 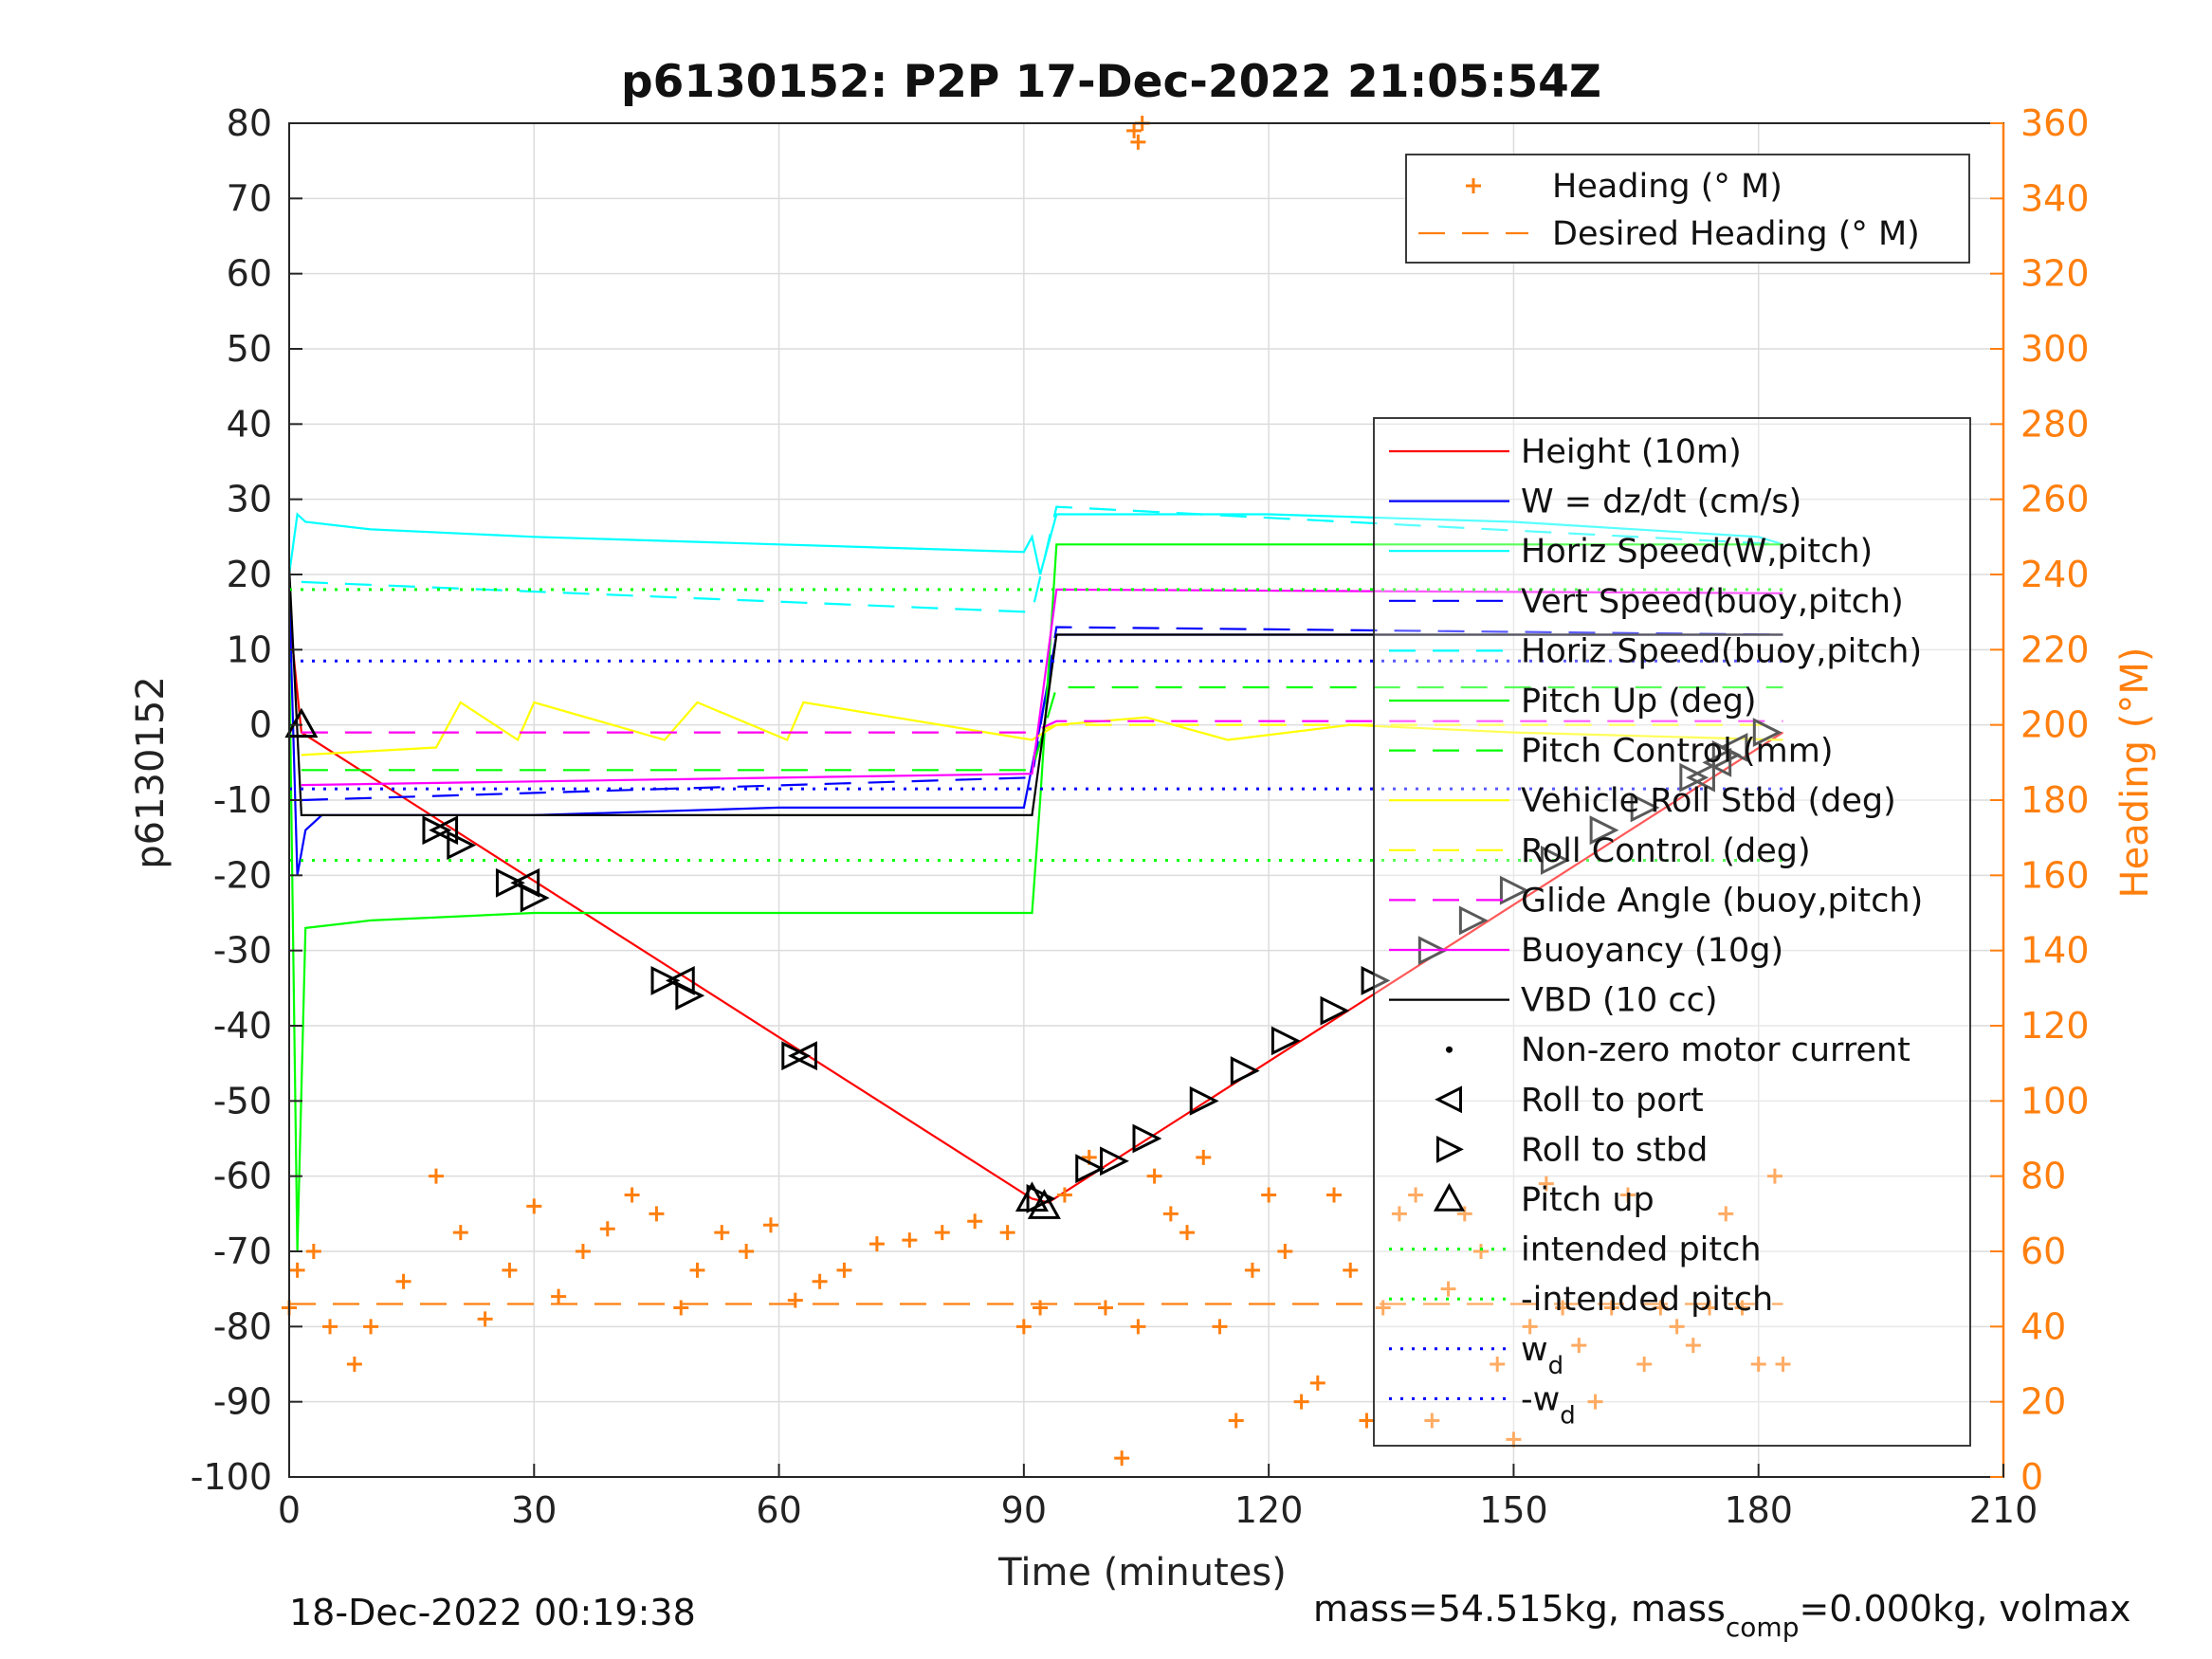 What do you see at coordinates (2043, 1251) in the screenshot?
I see `right-tick-label: 60` at bounding box center [2043, 1251].